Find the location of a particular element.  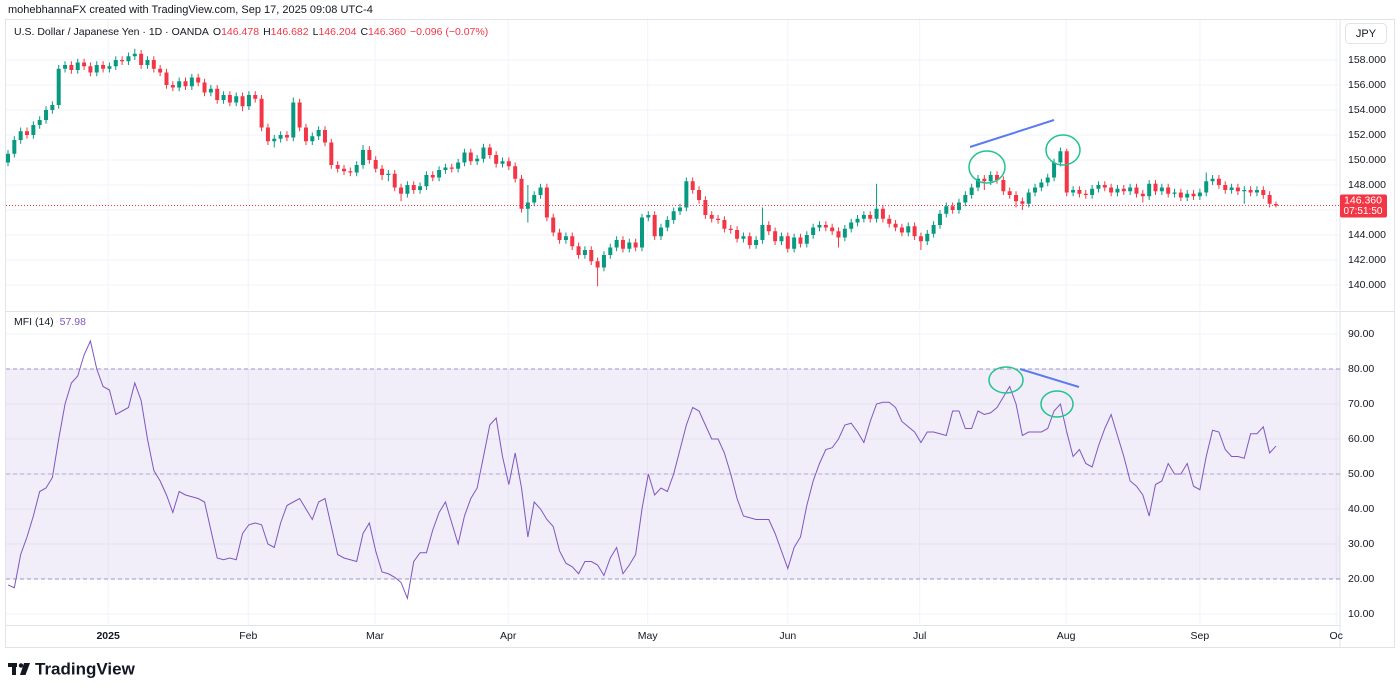

last-price-label: 146.360 is located at coordinates (1363, 200).